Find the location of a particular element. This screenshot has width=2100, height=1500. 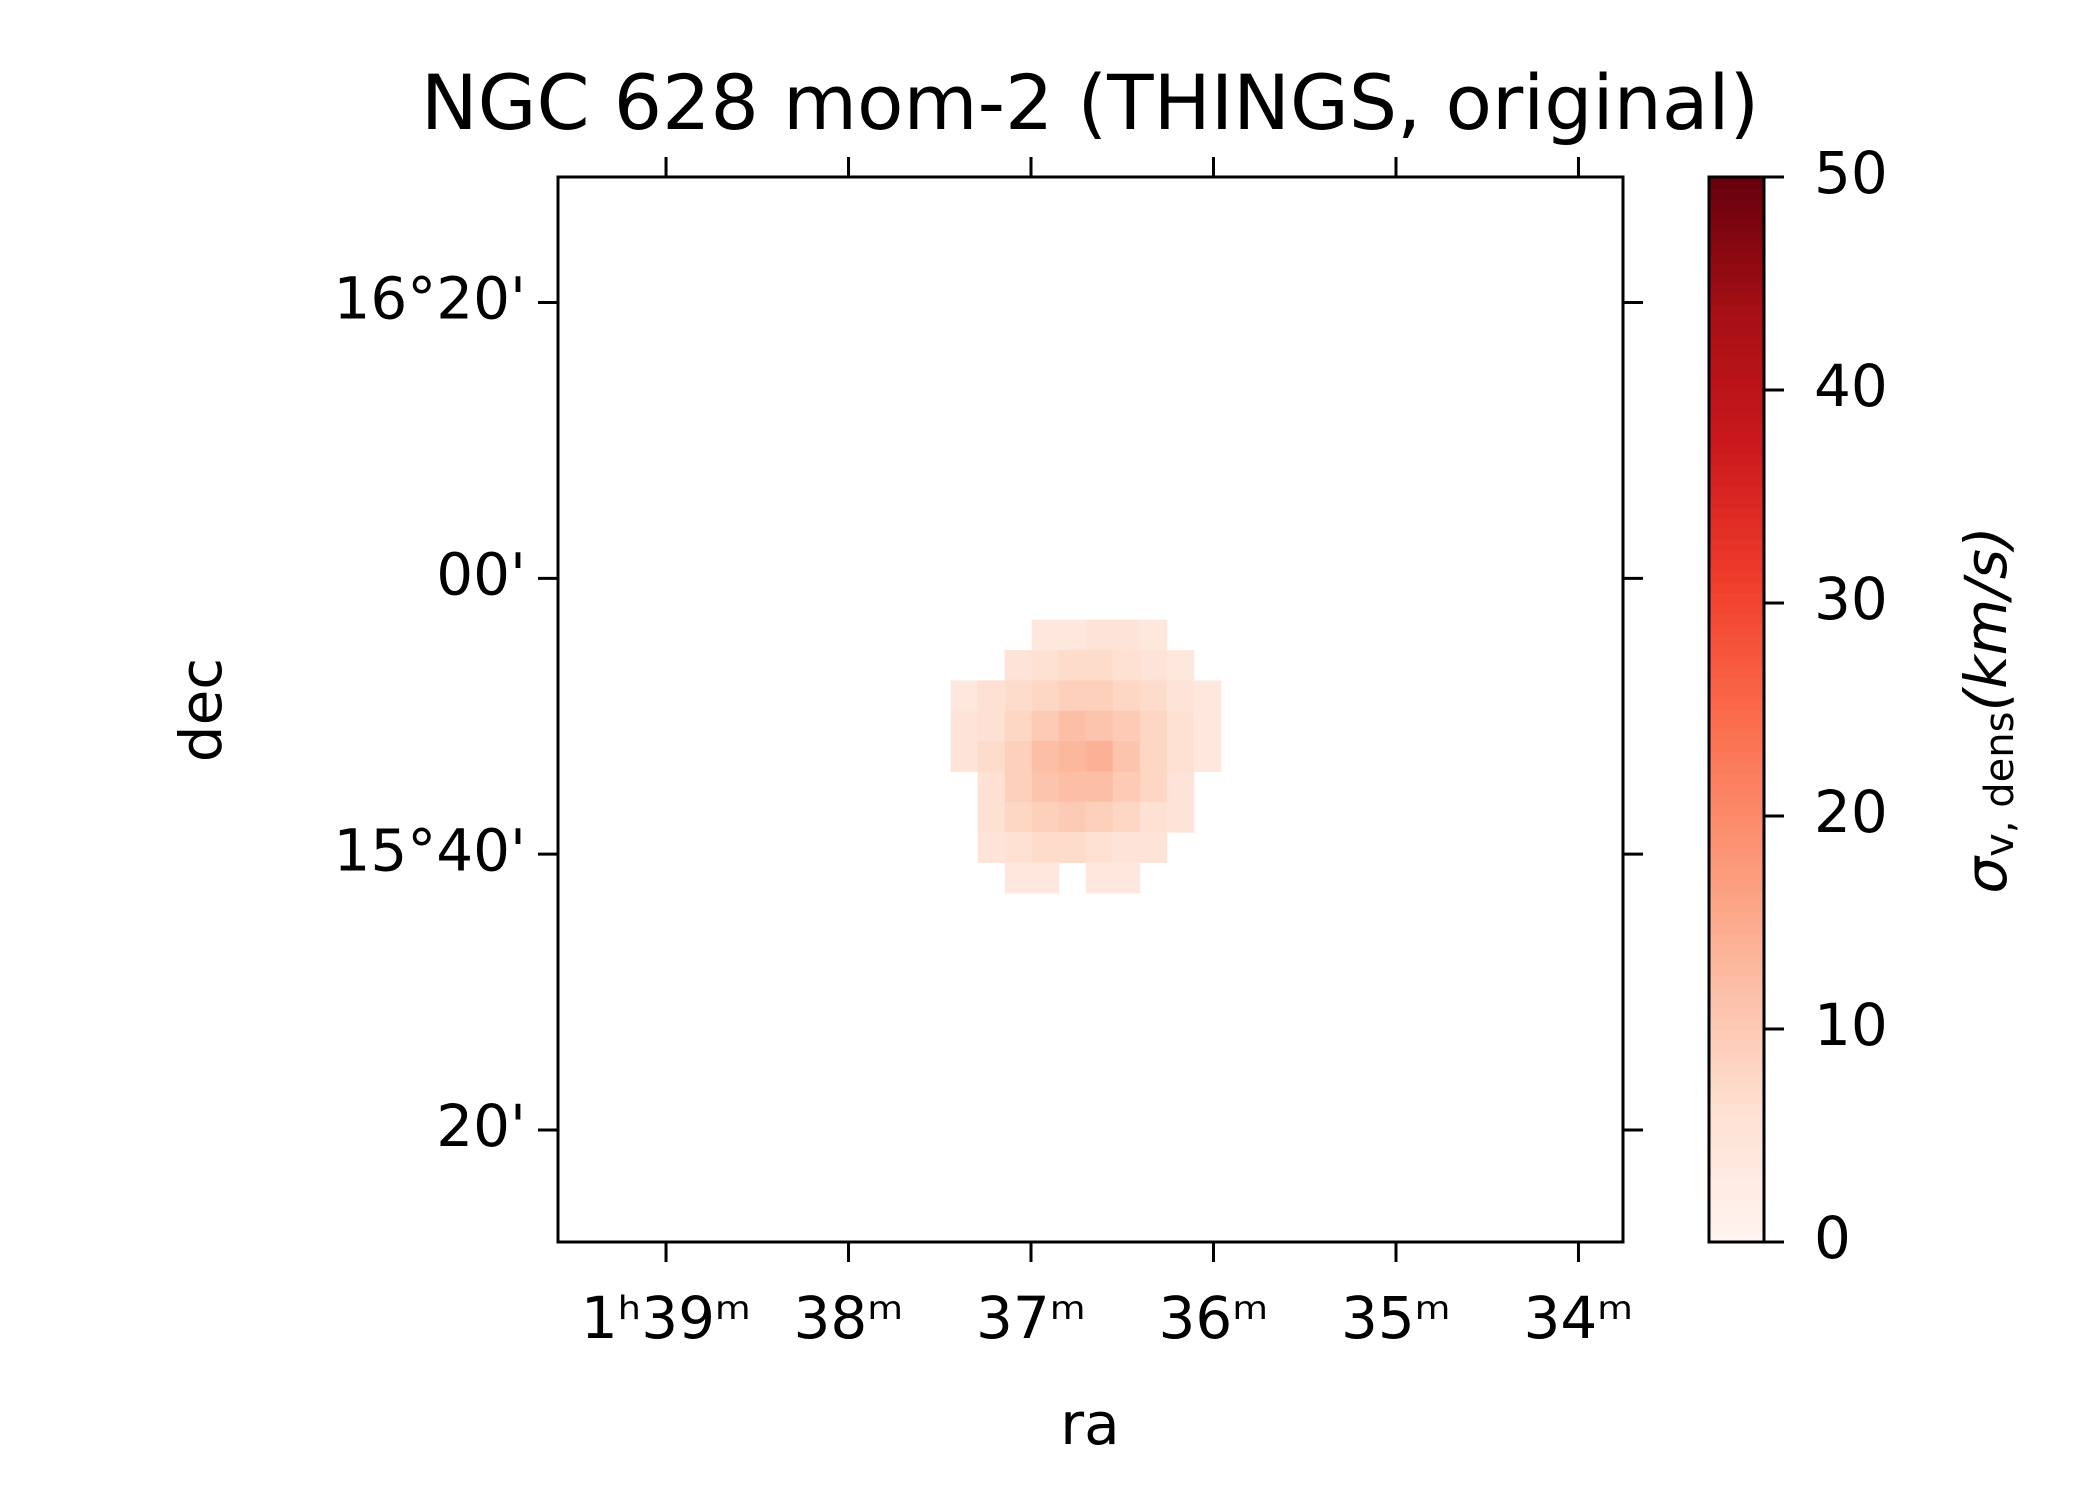

y-axis-label: dec is located at coordinates (201, 710).